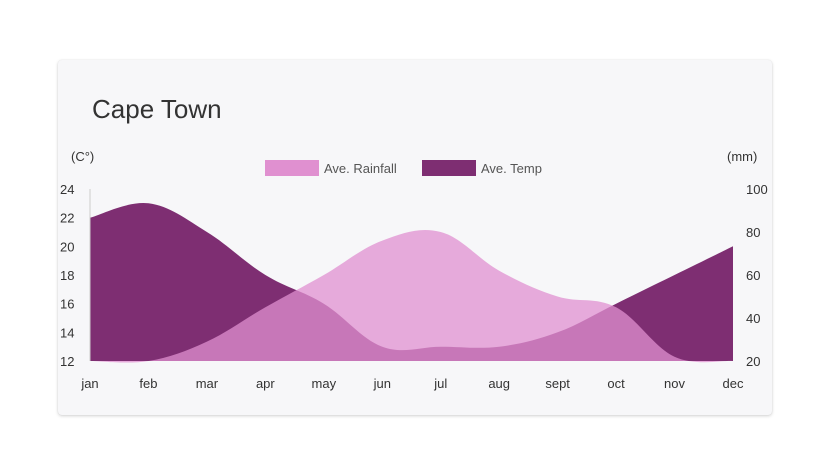  What do you see at coordinates (82, 156) in the screenshot?
I see `left-axis-label: (C°)` at bounding box center [82, 156].